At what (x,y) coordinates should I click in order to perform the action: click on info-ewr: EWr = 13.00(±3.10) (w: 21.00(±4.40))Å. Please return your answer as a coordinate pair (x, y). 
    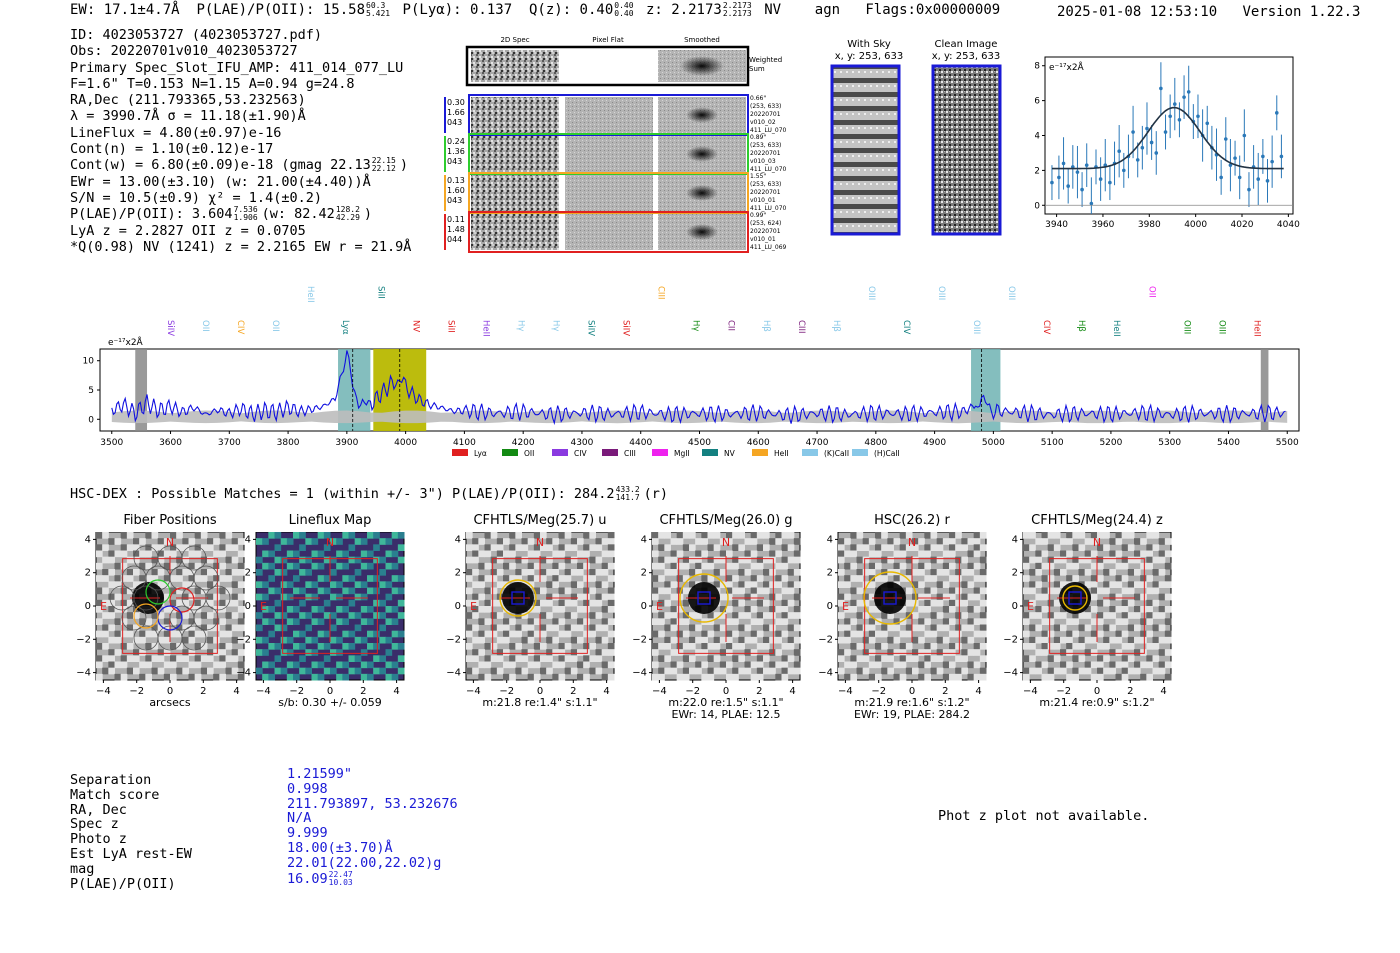
    Looking at the image, I should click on (220, 181).